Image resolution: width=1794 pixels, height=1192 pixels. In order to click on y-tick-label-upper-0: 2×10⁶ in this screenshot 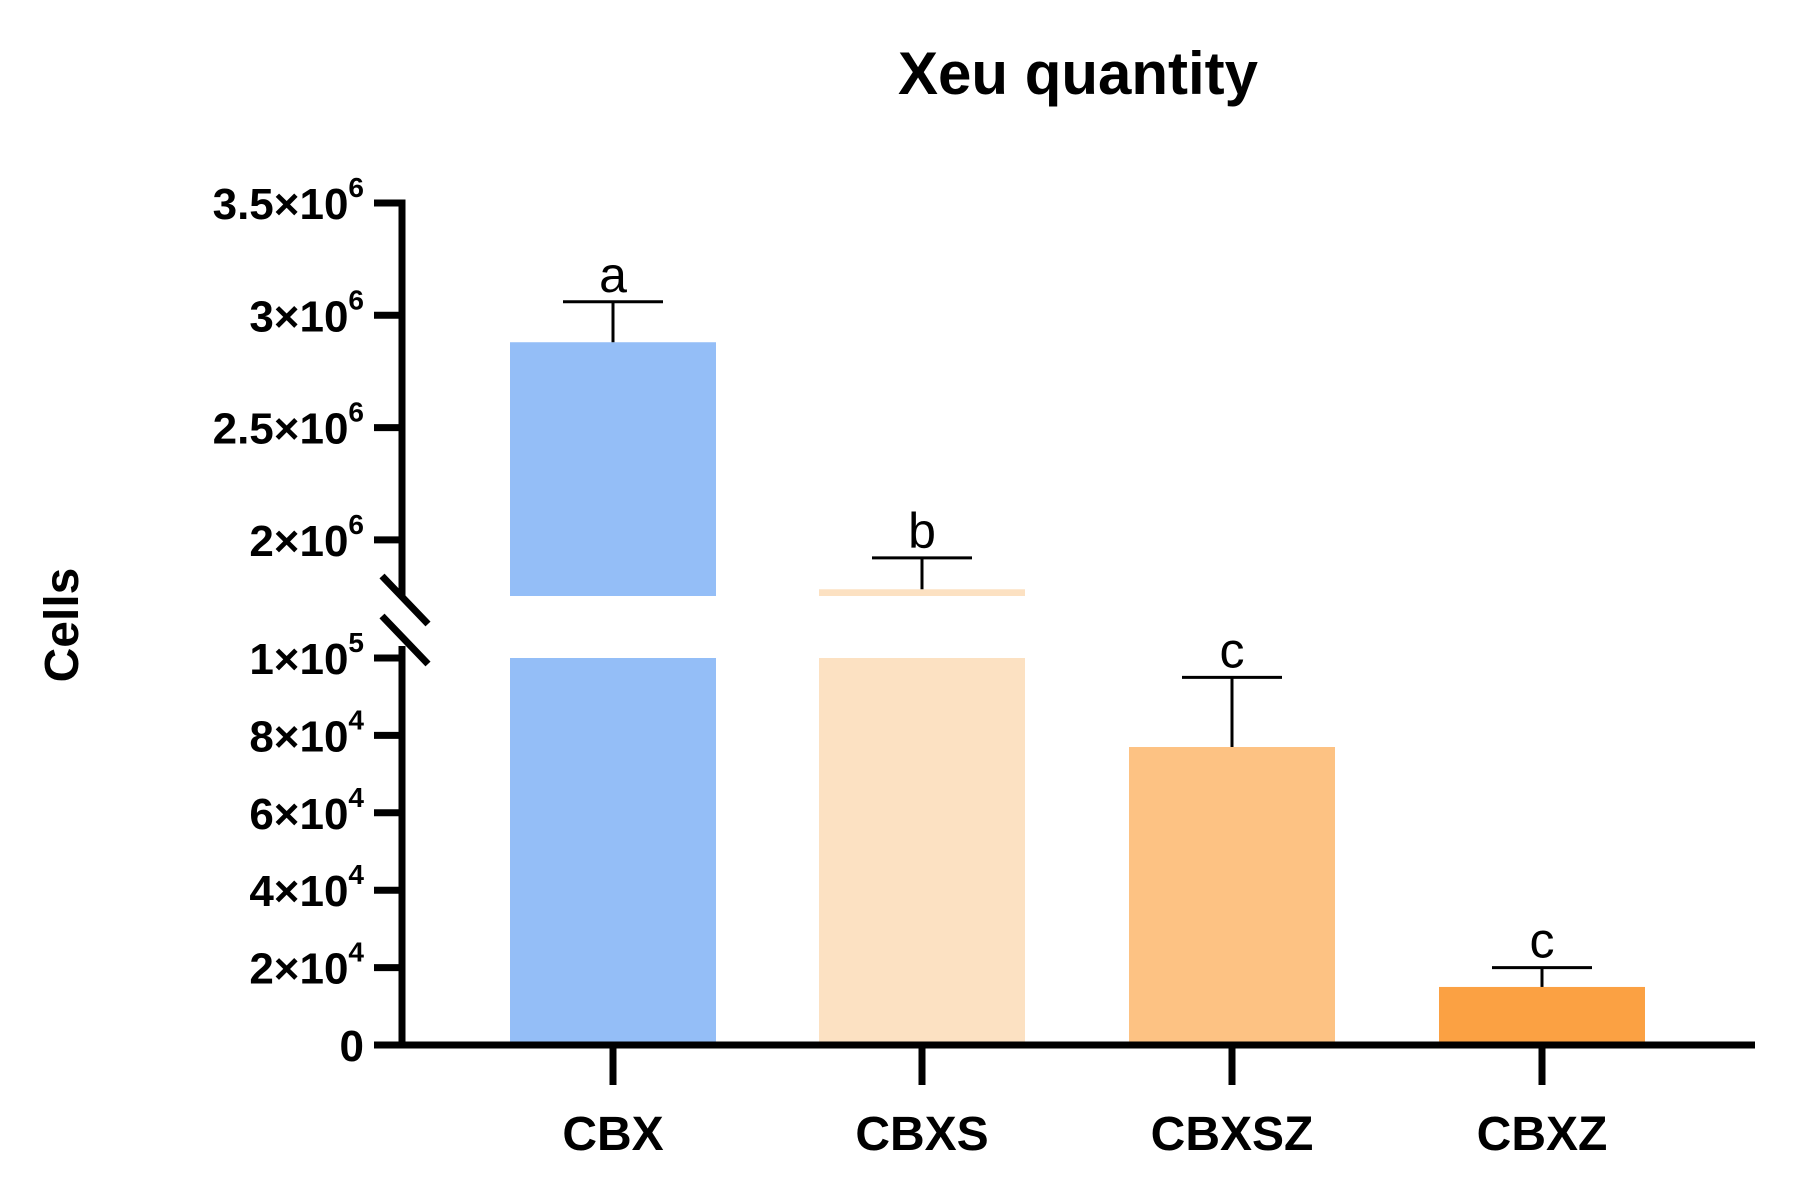, I will do `click(306, 537)`.